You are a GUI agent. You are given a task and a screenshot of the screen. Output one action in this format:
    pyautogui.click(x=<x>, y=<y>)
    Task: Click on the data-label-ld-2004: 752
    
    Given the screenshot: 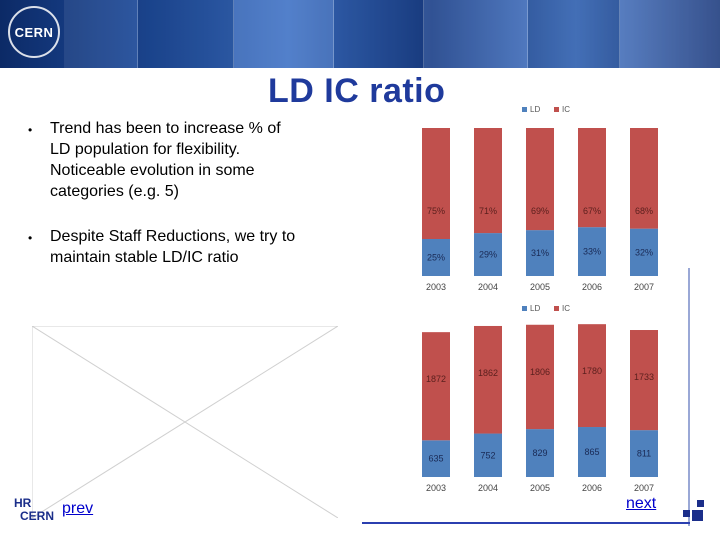 What is the action you would take?
    pyautogui.click(x=487, y=455)
    